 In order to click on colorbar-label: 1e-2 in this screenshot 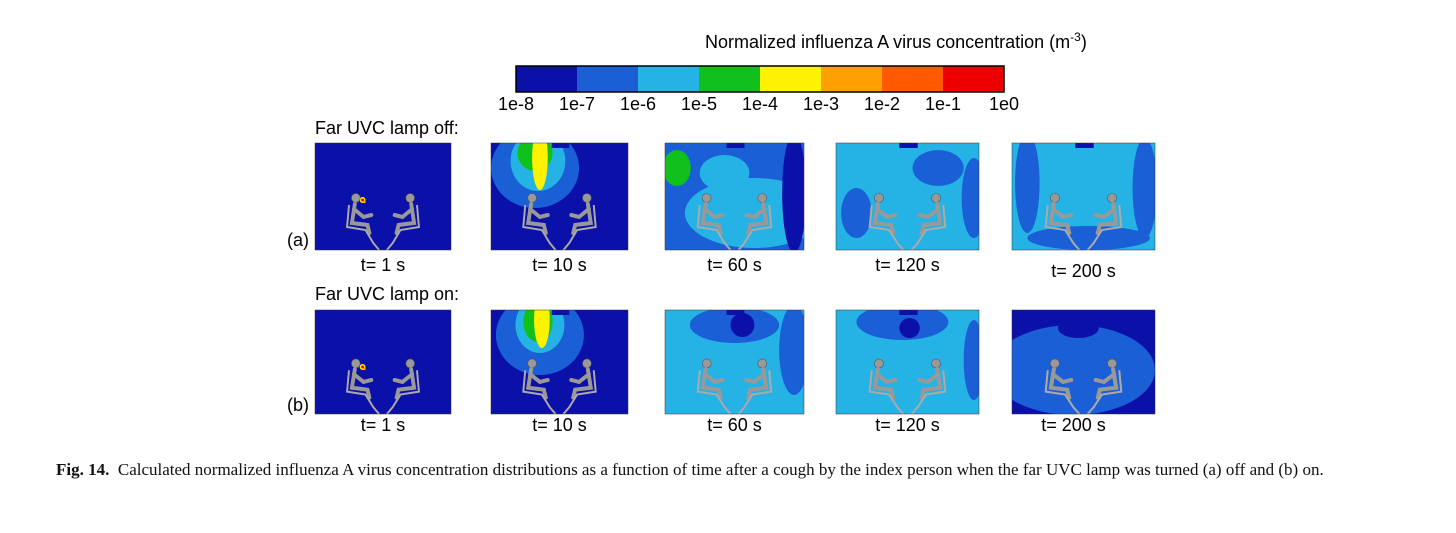, I will do `click(882, 104)`.